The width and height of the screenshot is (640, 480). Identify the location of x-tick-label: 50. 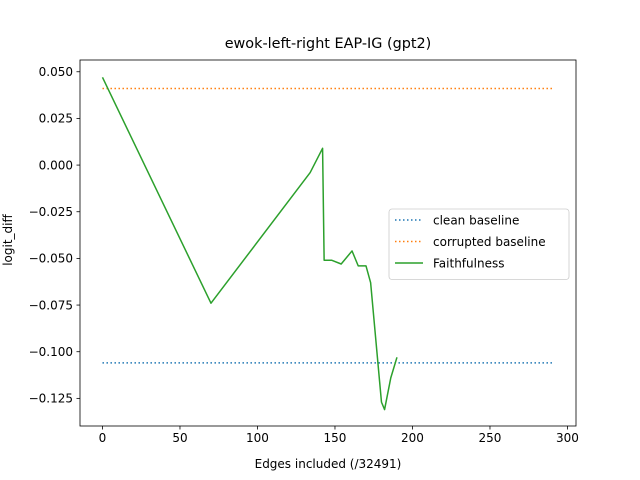
(179, 438).